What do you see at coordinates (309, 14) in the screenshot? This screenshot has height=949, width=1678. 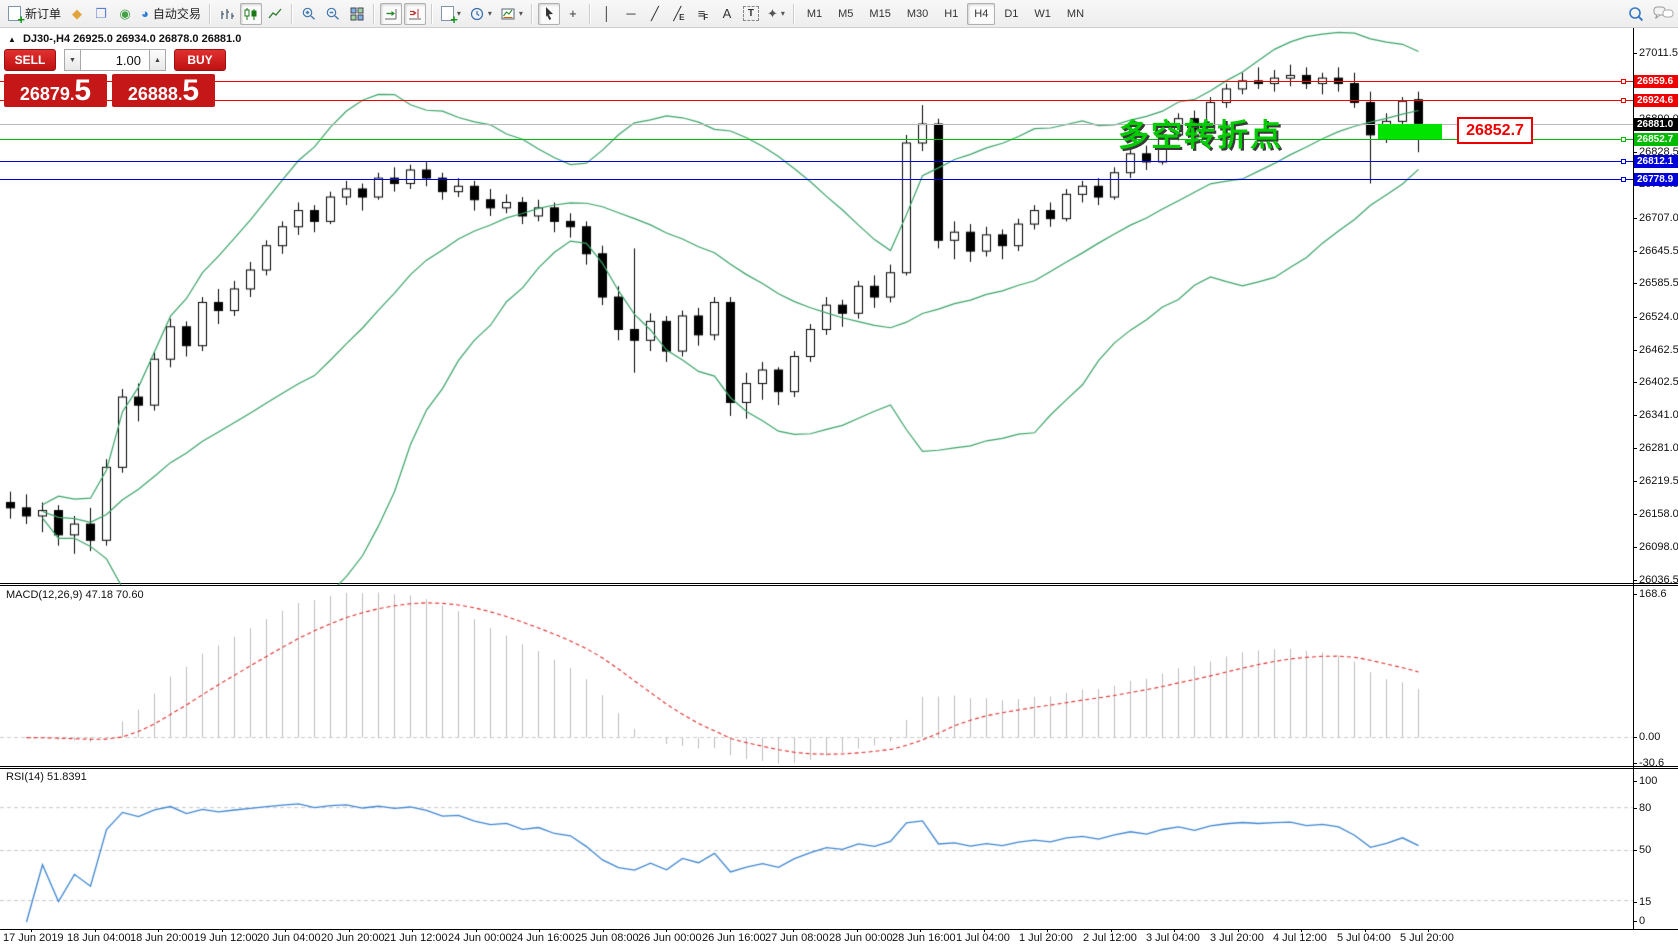 I see `zoom-in-icon` at bounding box center [309, 14].